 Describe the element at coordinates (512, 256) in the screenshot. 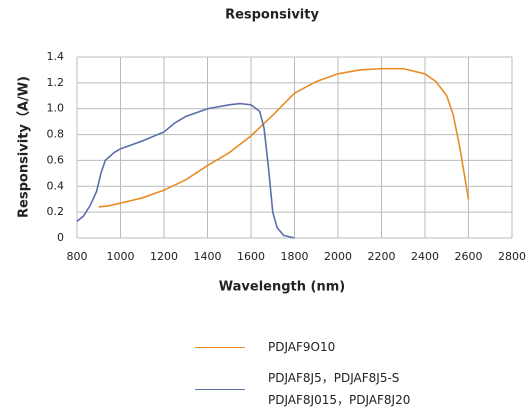

I see `x-tick-label: 2800` at that location.